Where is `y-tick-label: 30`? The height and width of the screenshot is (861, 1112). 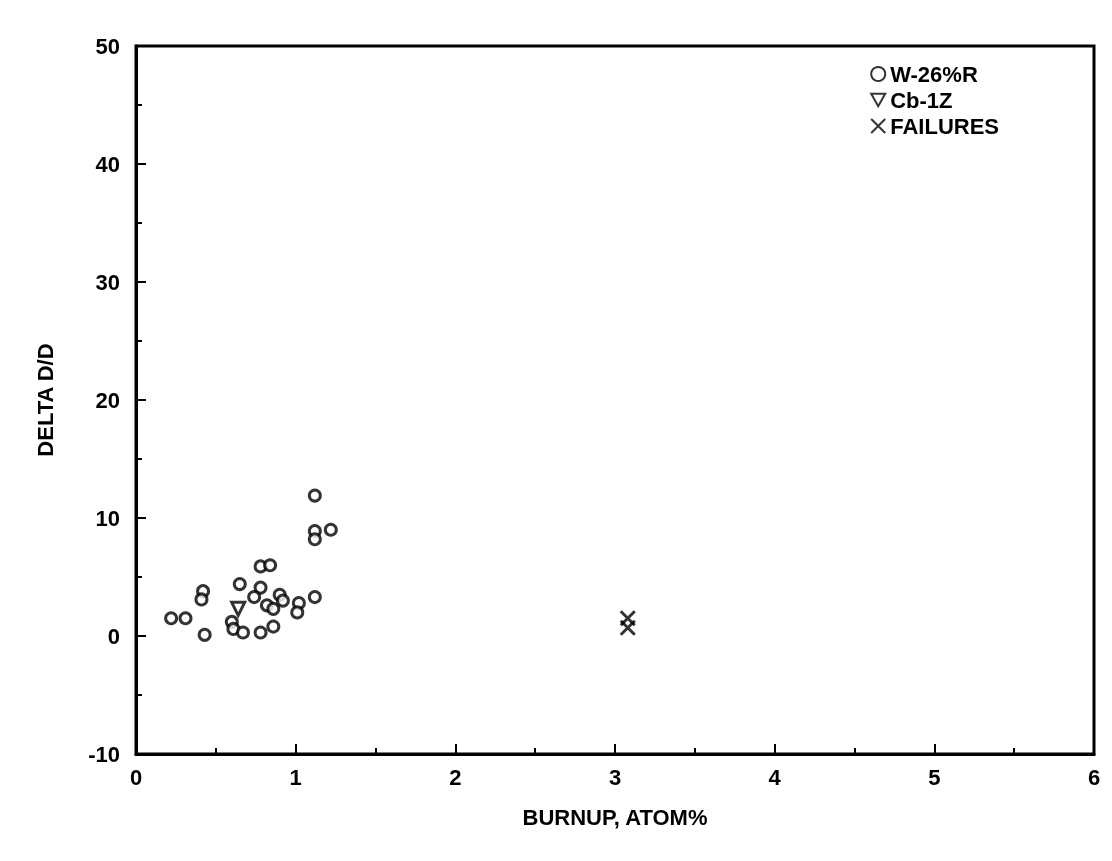 y-tick-label: 30 is located at coordinates (107, 282).